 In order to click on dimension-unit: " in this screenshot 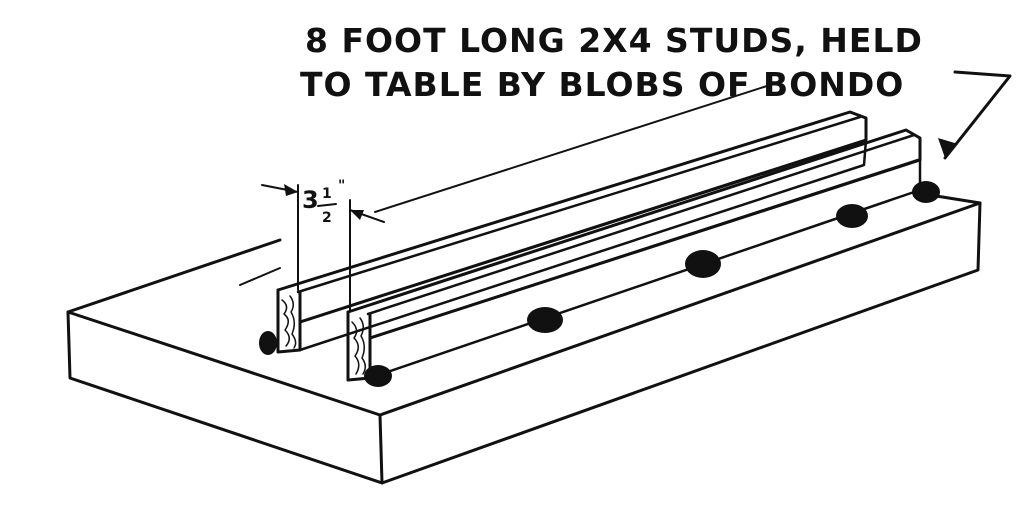, I will do `click(341, 186)`.